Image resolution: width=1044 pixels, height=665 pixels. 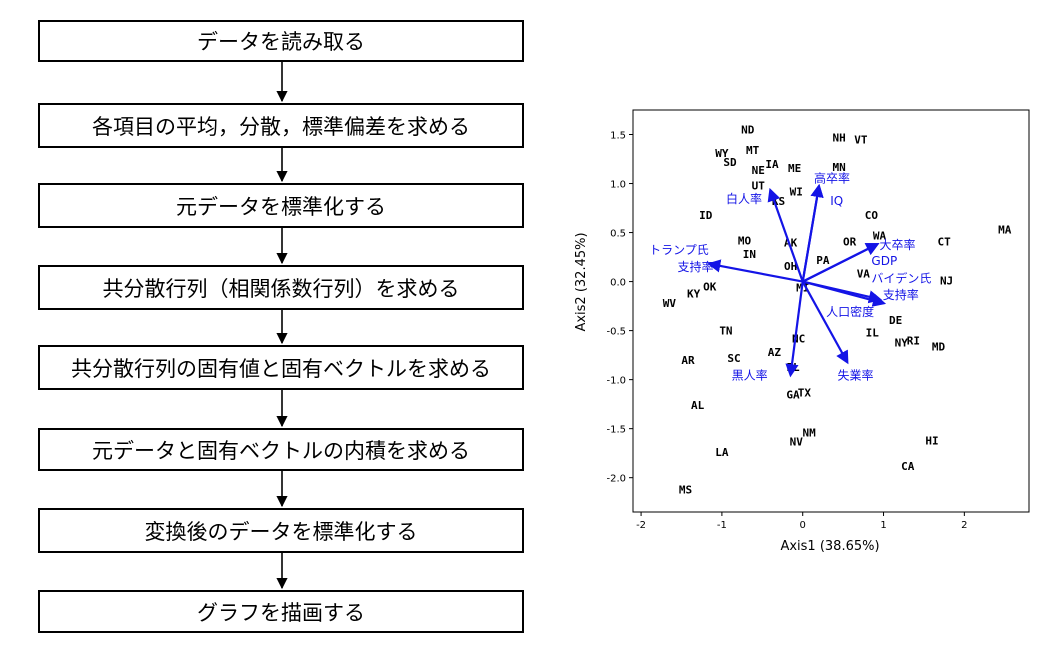 I want to click on state-point-tn: TN, so click(x=725, y=331).